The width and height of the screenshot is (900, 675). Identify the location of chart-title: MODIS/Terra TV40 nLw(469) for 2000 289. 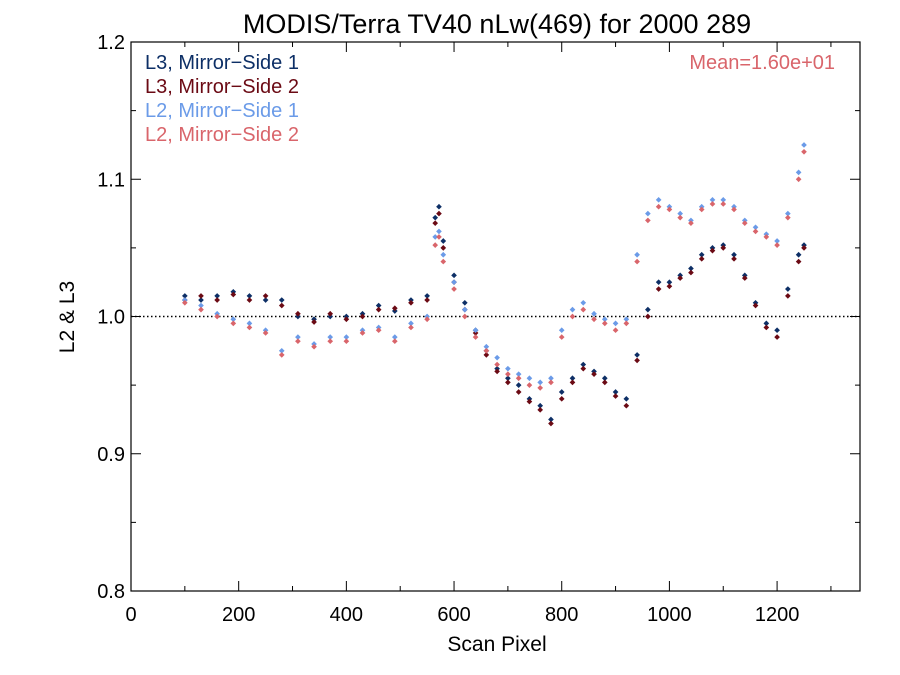
(497, 24).